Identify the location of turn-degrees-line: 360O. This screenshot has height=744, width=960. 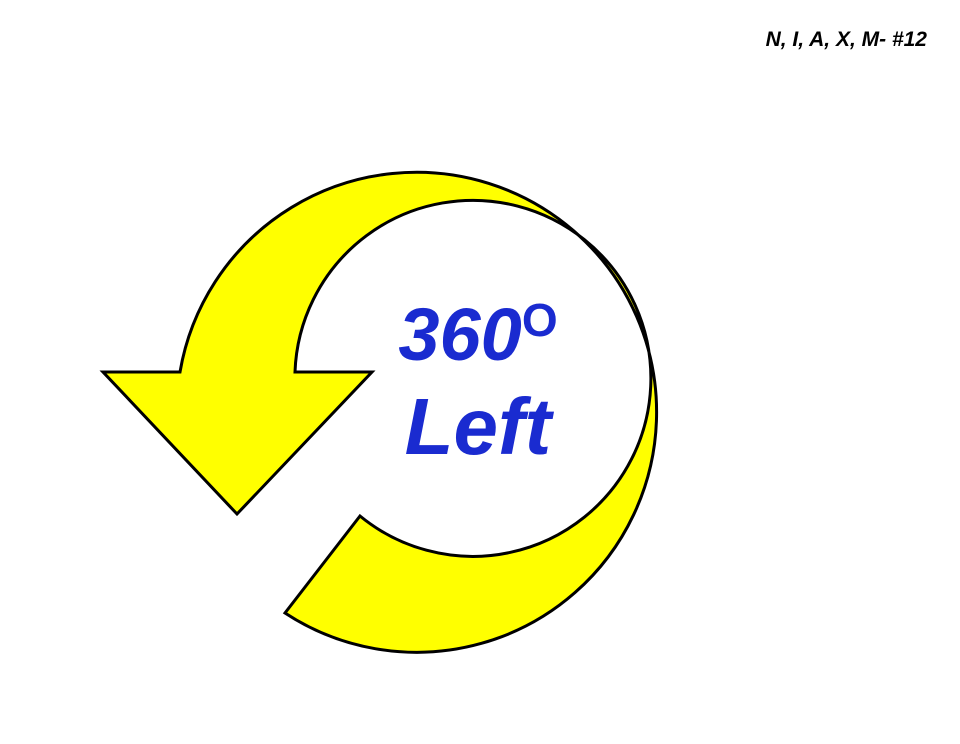
(478, 327).